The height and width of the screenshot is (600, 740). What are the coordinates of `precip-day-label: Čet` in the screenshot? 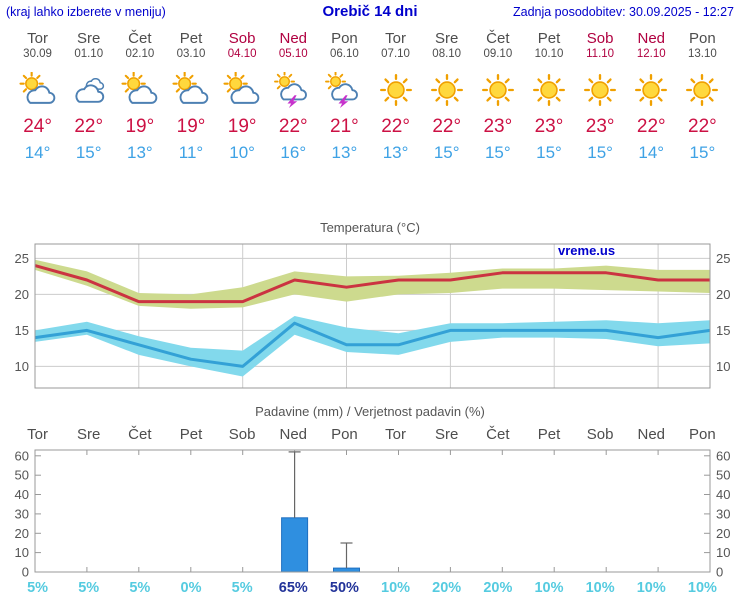 It's located at (140, 434).